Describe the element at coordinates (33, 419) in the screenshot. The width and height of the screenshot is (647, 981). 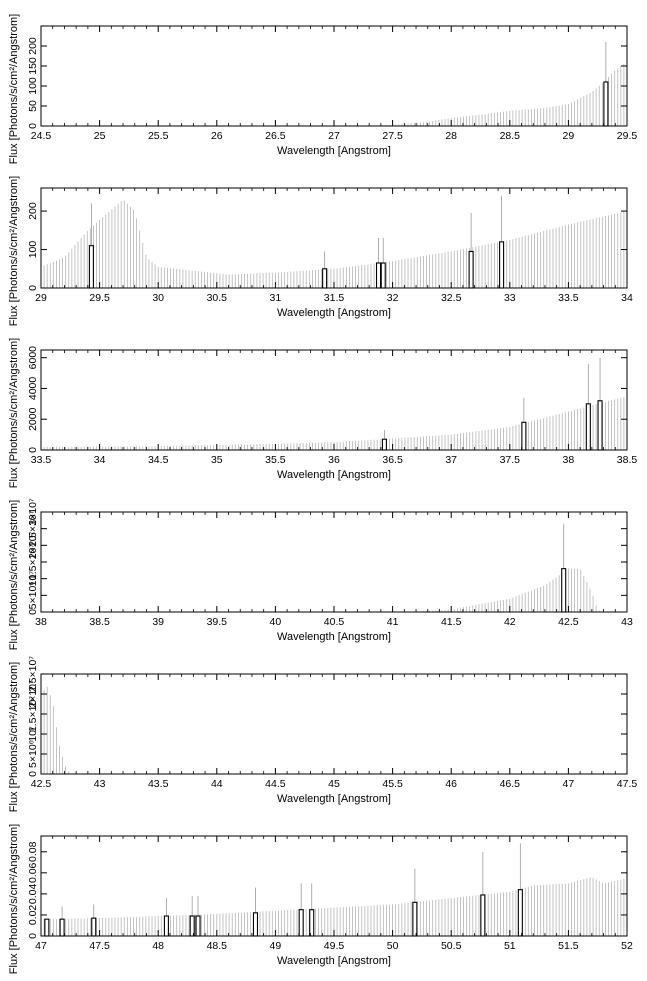
I see `y-tick-label: 2000` at that location.